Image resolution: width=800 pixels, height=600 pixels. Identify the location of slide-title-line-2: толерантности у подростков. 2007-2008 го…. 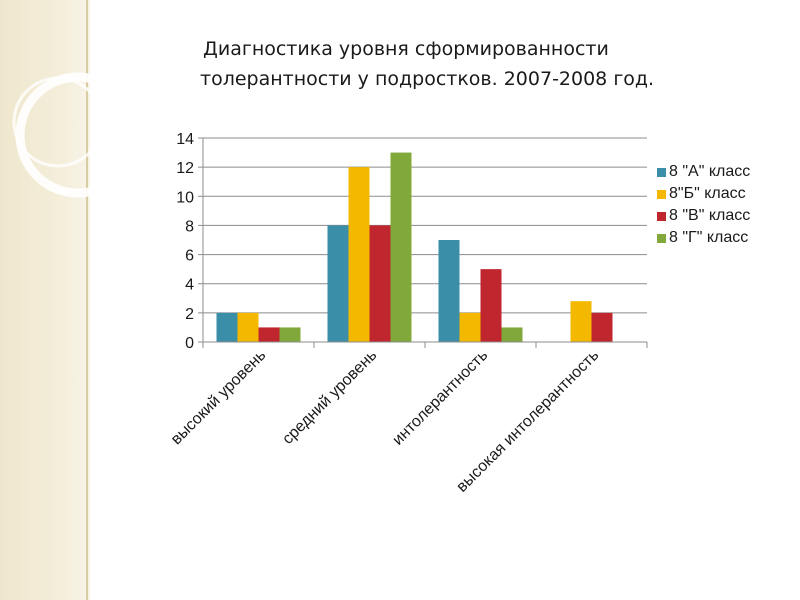
(427, 79).